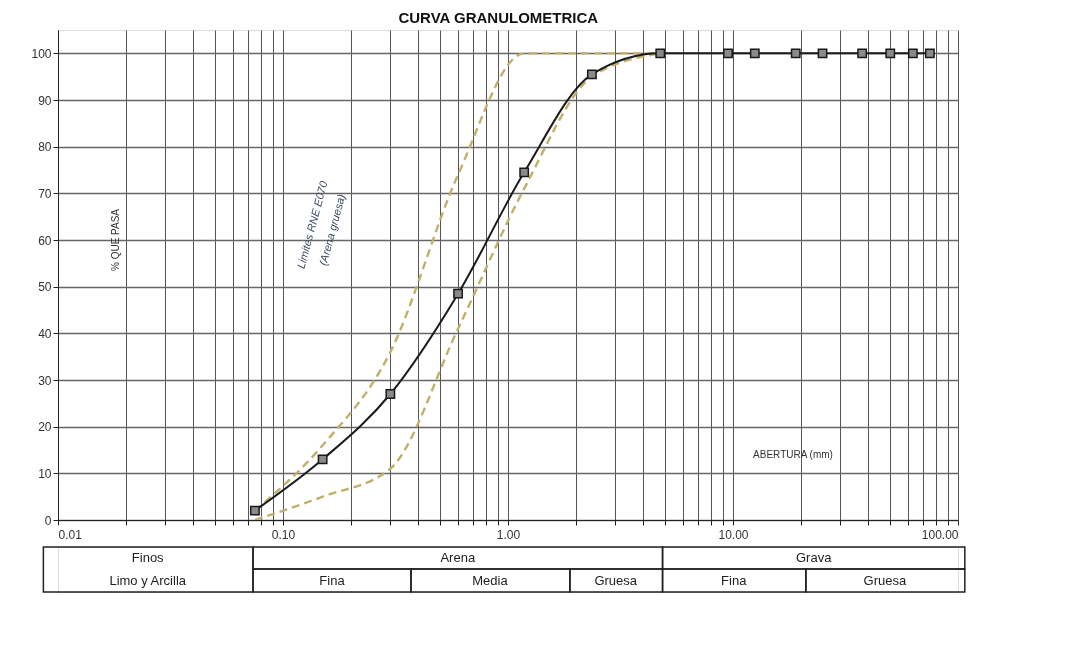 The height and width of the screenshot is (655, 1071). Describe the element at coordinates (45, 427) in the screenshot. I see `y-tick-label: 20` at that location.